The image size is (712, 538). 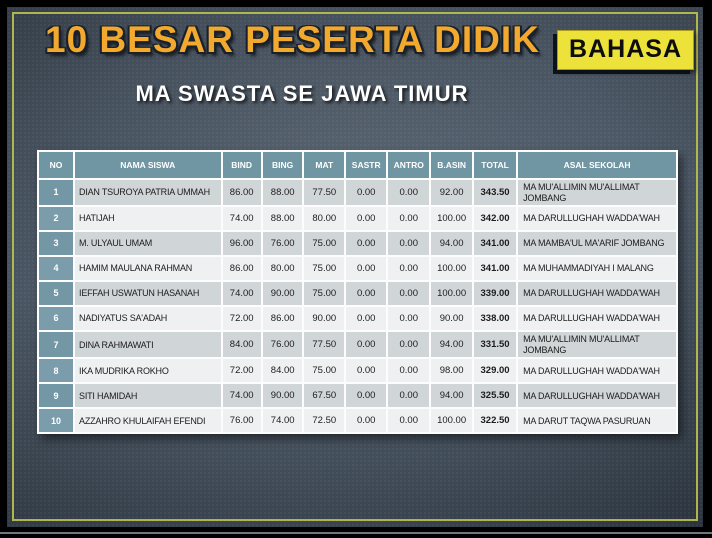 What do you see at coordinates (324, 219) in the screenshot?
I see `cell-mat-score: 80.00` at bounding box center [324, 219].